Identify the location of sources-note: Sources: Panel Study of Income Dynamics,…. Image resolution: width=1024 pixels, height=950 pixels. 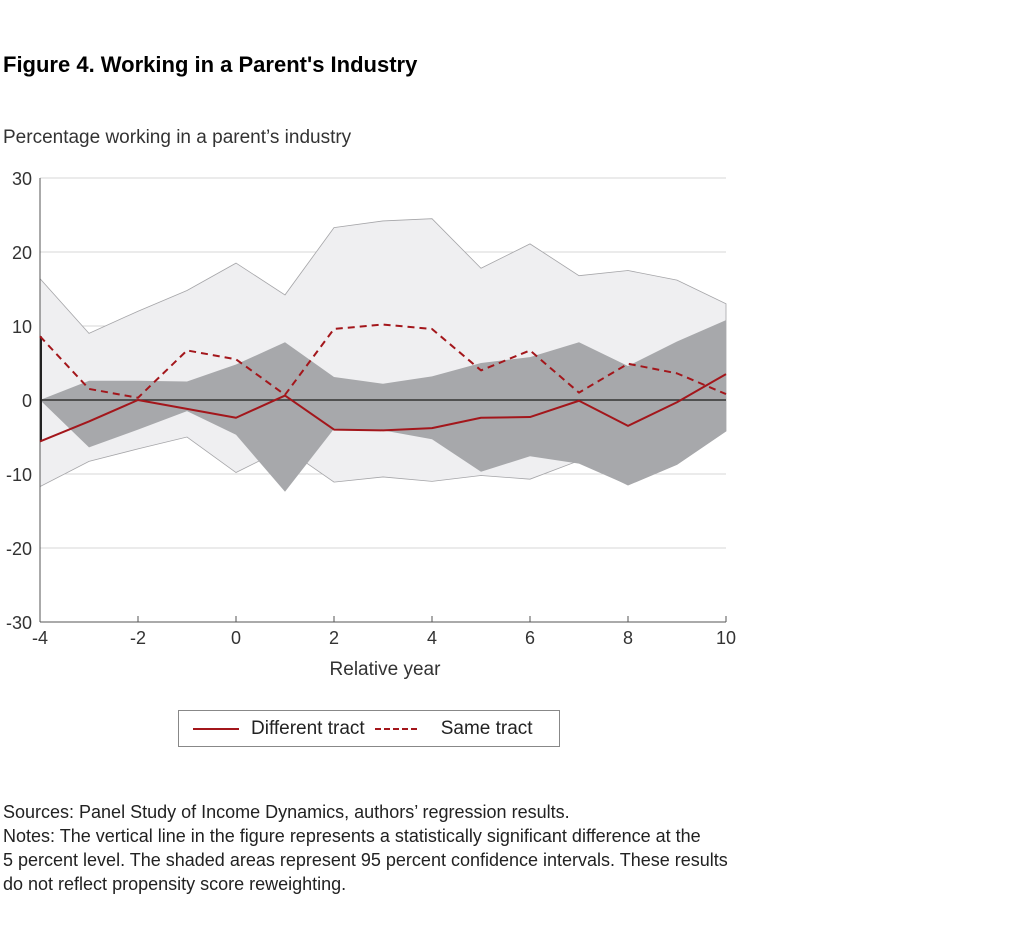
(286, 812).